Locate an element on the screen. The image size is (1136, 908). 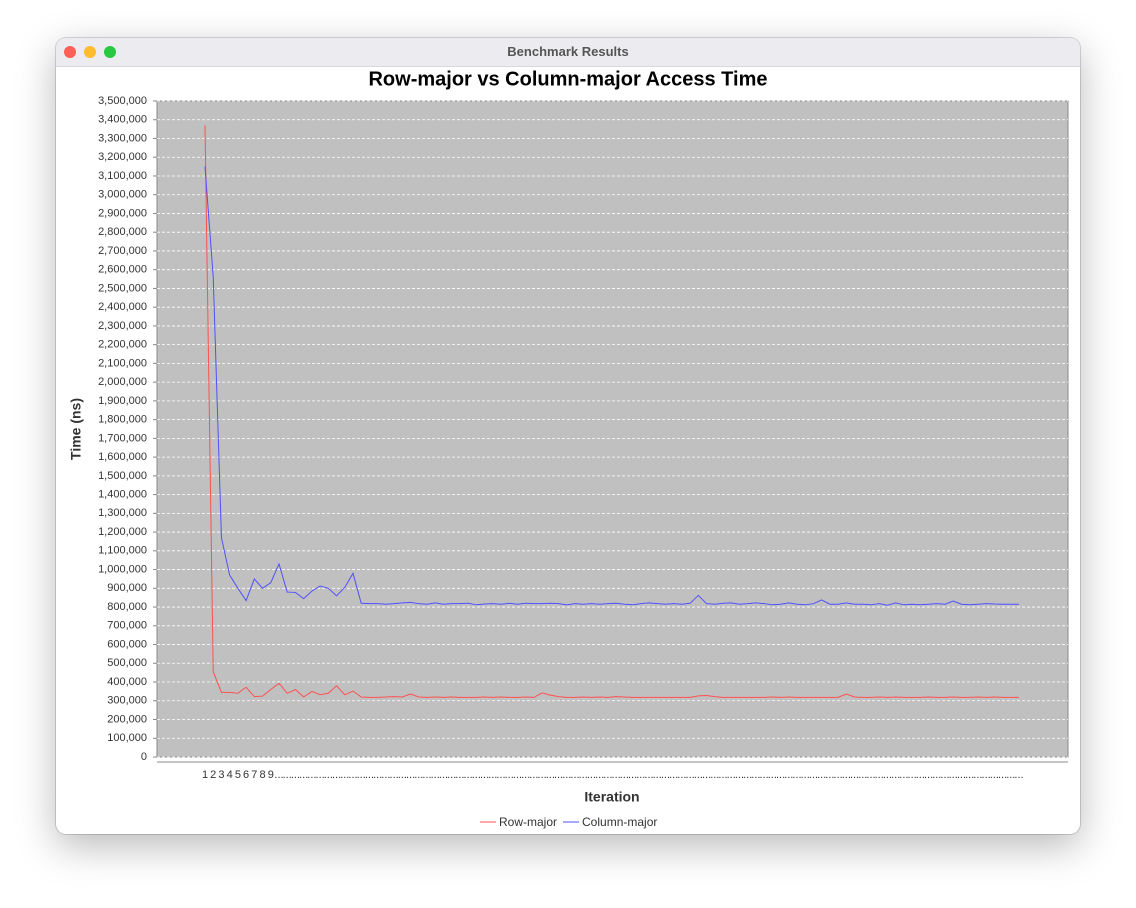
legend-label: Row-major is located at coordinates (528, 822).